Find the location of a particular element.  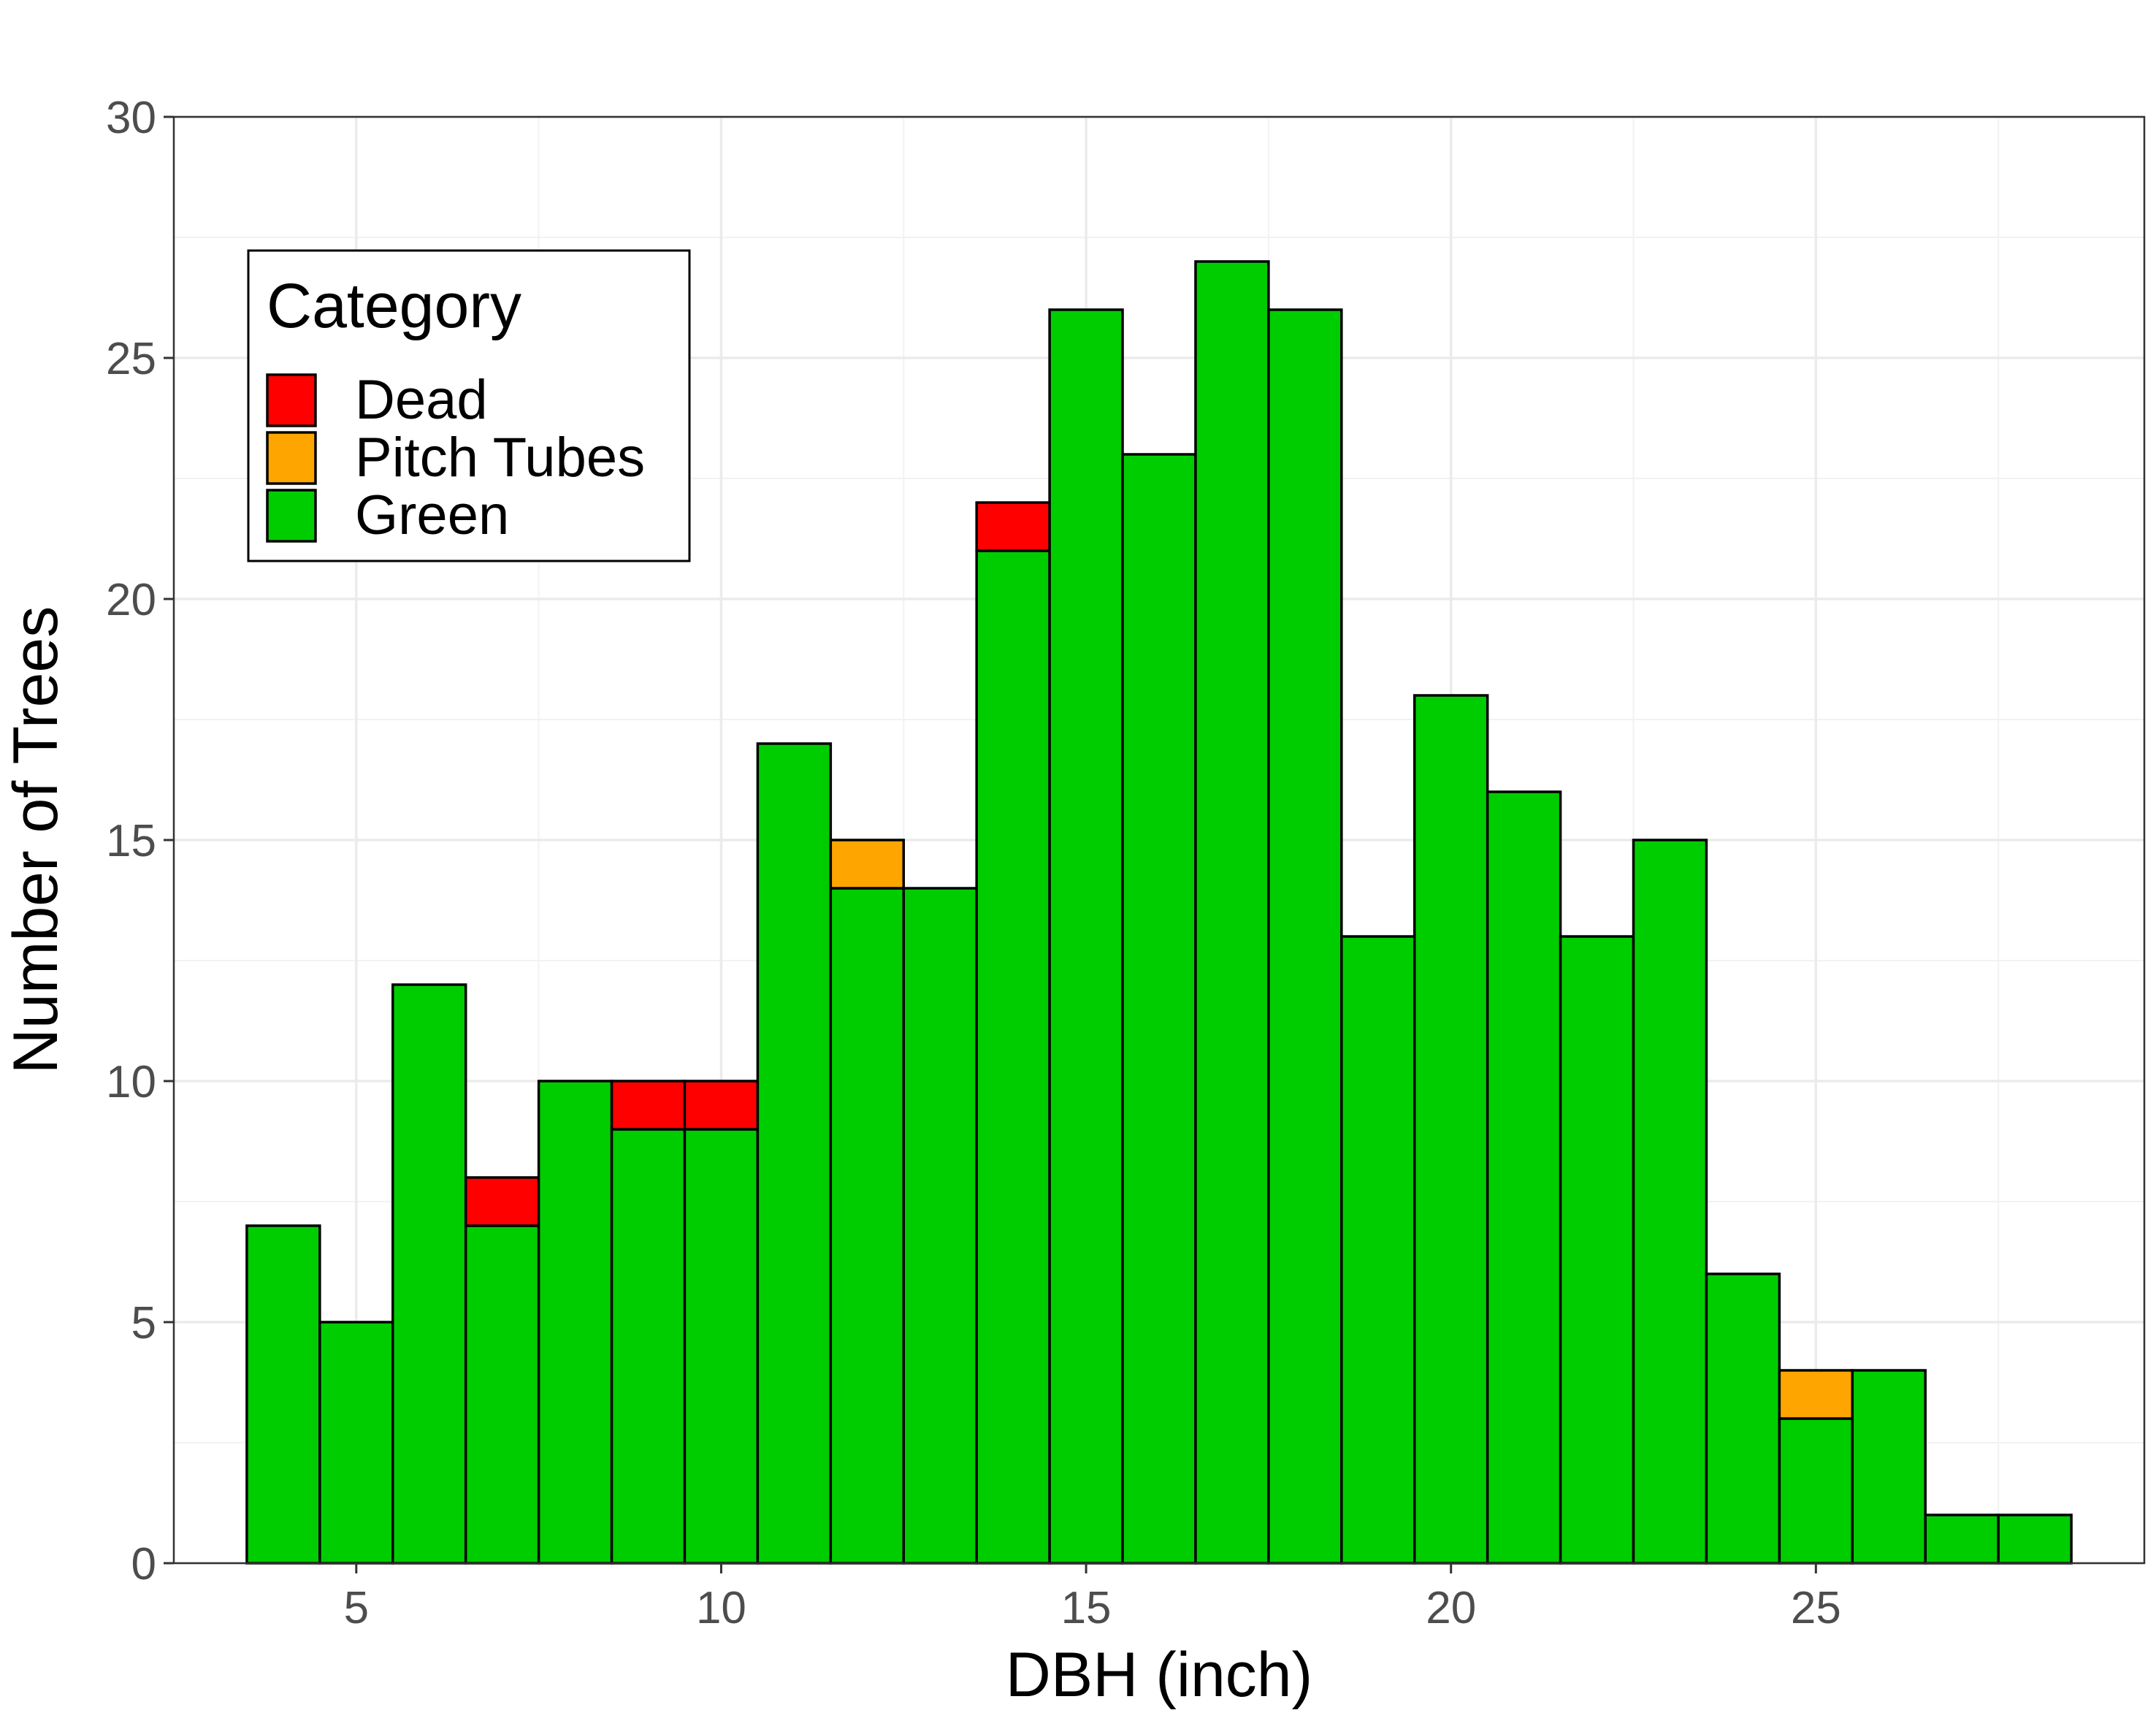

legend-title: Category is located at coordinates (394, 306).